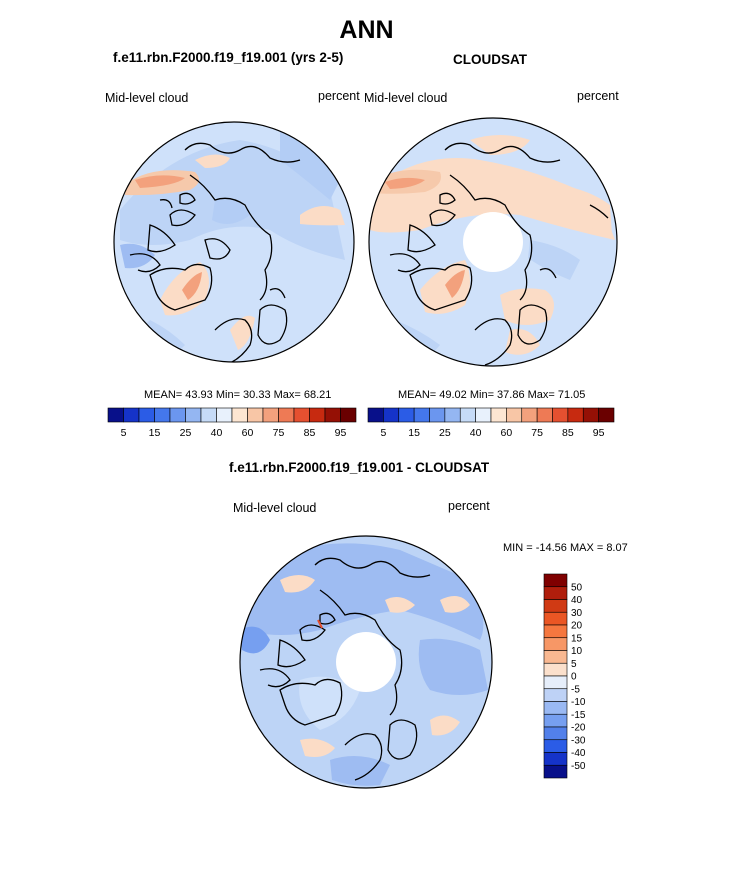 This screenshot has height=882, width=733. What do you see at coordinates (147, 98) in the screenshot?
I see `panel-1-variable-label: Mid-level cloud` at bounding box center [147, 98].